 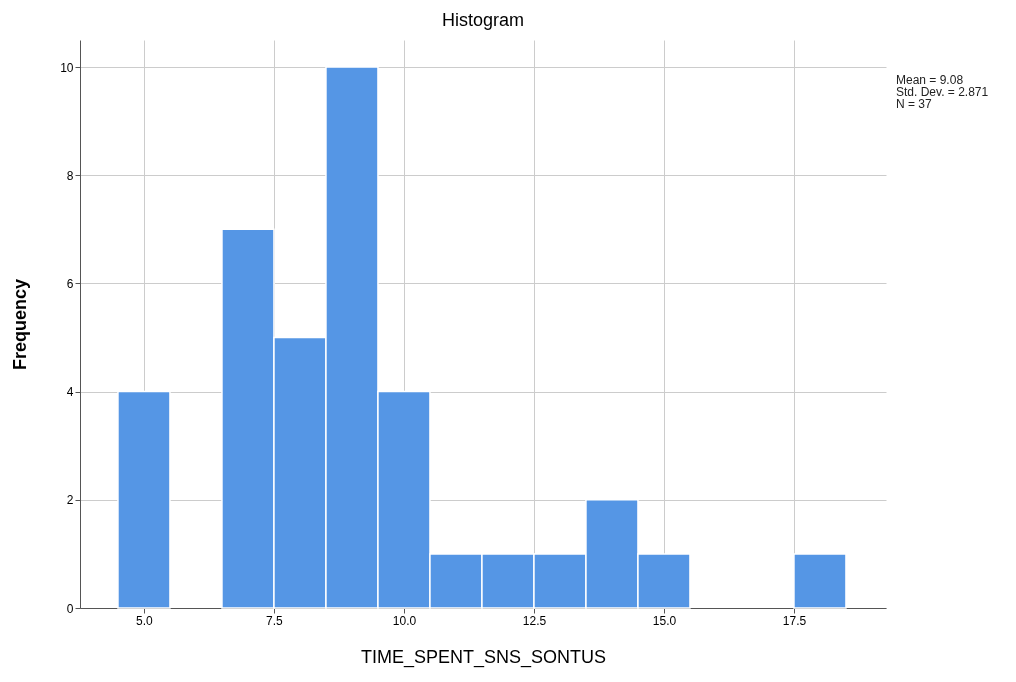 I want to click on x-tick-label: 7.5, so click(x=275, y=620).